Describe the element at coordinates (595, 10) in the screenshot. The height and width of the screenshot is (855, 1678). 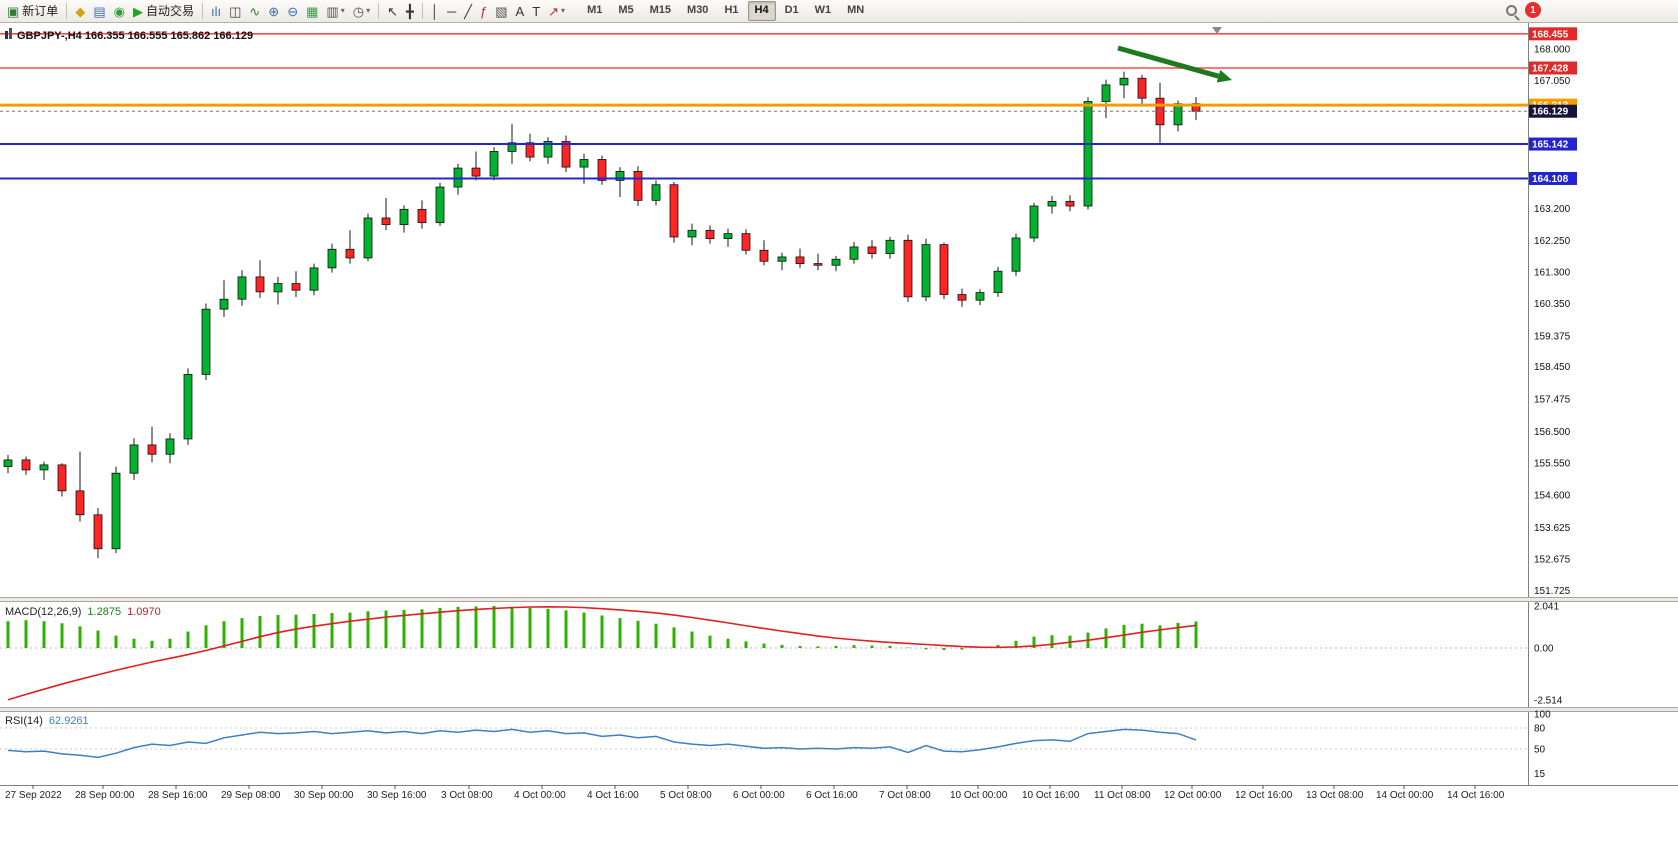
I see `timeframe-m1-button: M1` at that location.